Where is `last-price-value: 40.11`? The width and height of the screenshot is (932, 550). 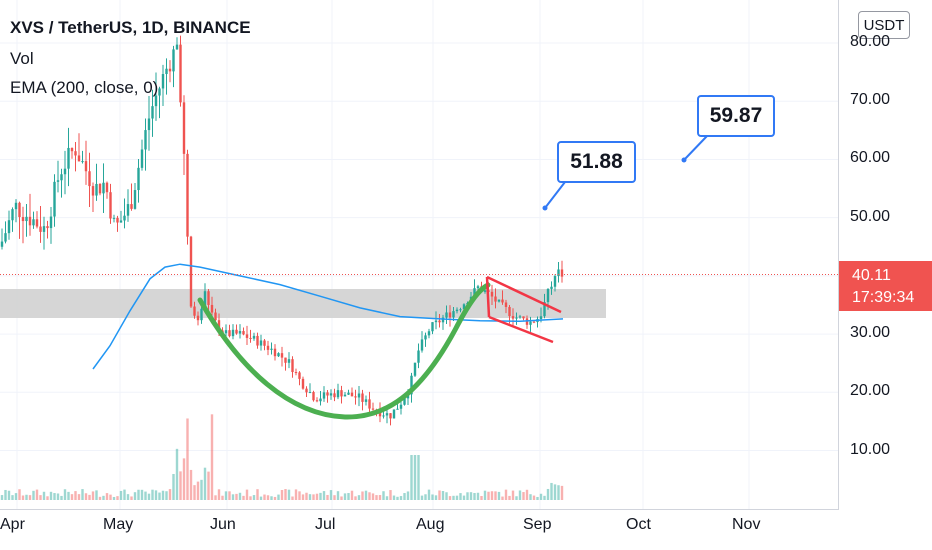
last-price-value: 40.11 is located at coordinates (871, 275).